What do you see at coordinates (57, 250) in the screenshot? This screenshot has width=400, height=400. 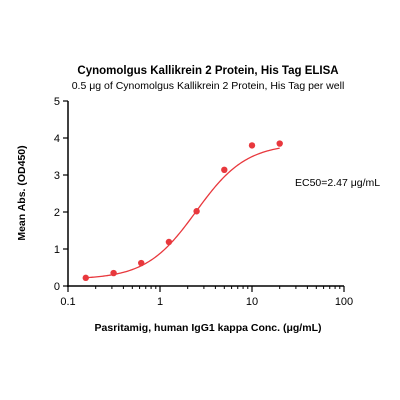 I see `y-tick-label: 1` at bounding box center [57, 250].